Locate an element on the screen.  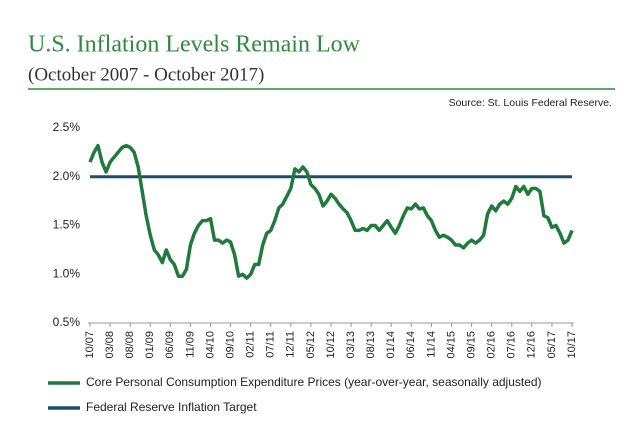
x-tick-label: 08/13 is located at coordinates (371, 345).